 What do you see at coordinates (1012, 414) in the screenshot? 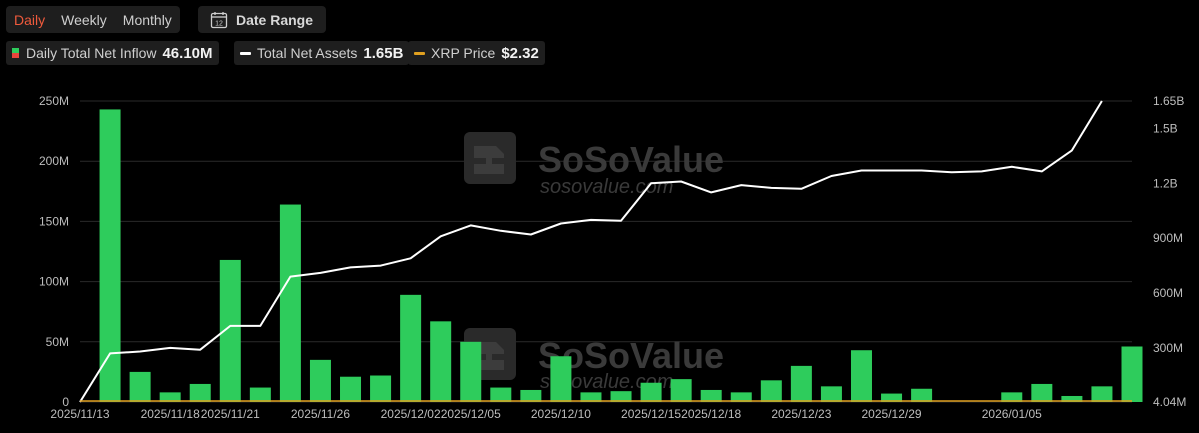
I see `x-tick-label: 2026/01/05` at bounding box center [1012, 414].